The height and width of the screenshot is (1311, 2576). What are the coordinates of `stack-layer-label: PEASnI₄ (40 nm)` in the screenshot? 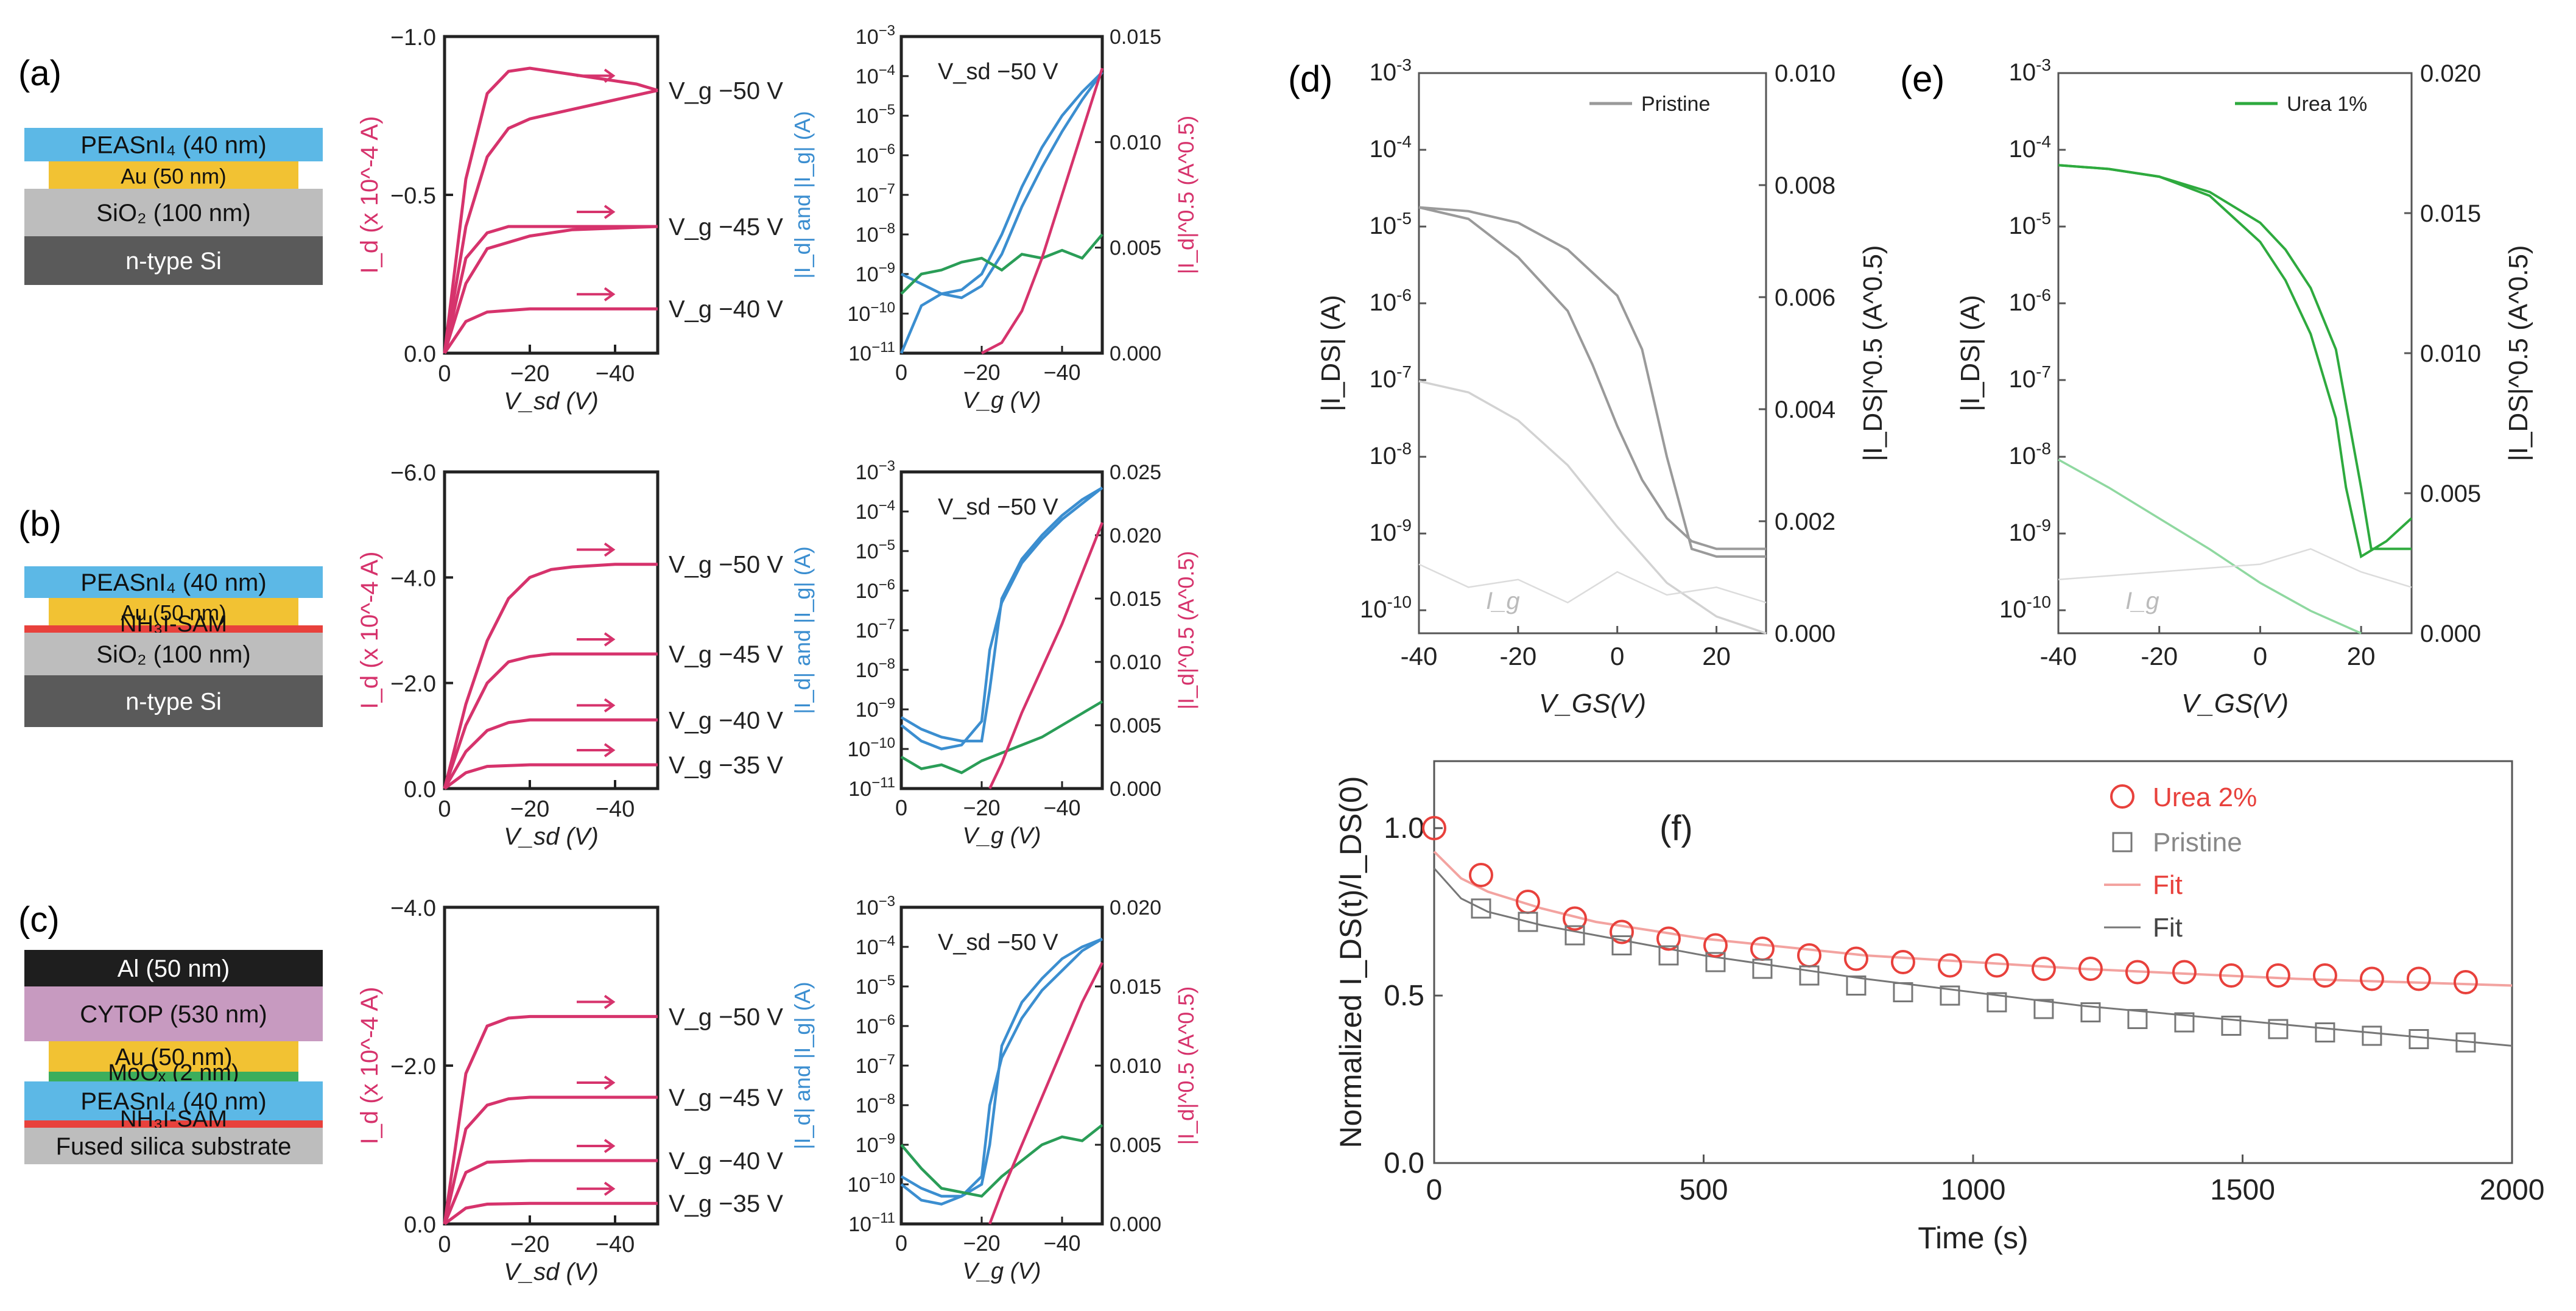 It's located at (173, 1101).